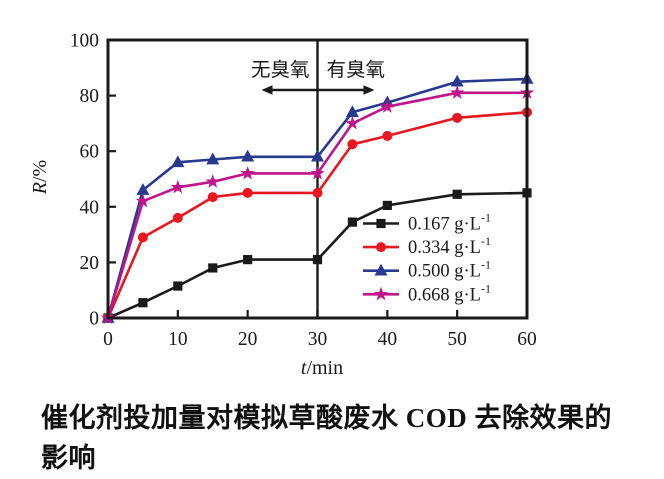 This screenshot has width=664, height=479. I want to click on x-tick-label: 20, so click(248, 339).